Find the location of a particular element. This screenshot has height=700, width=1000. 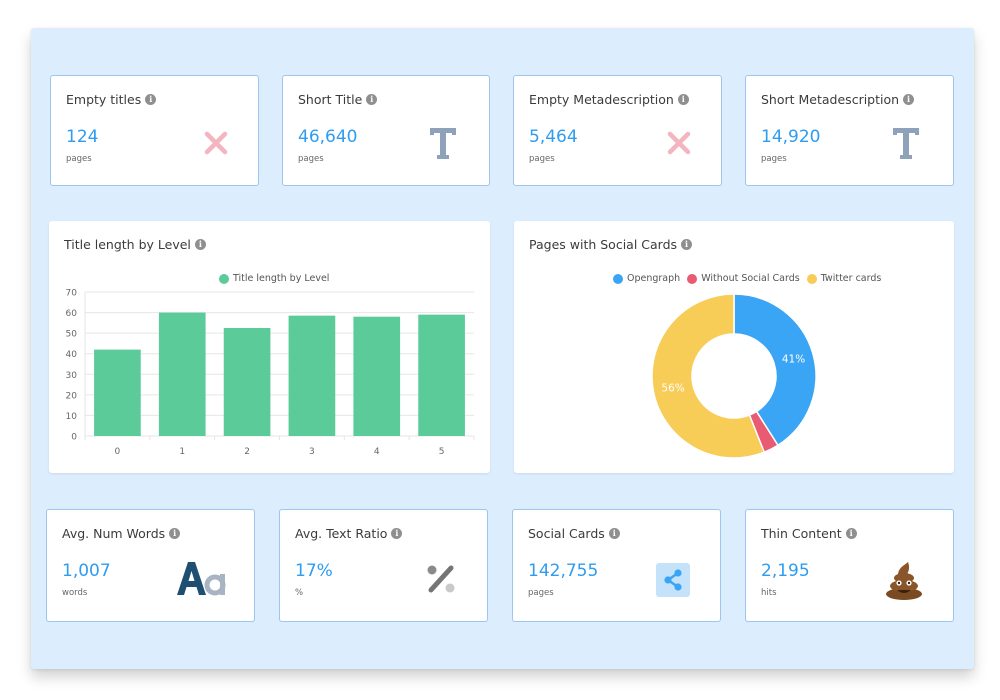

card-value: 14,920 is located at coordinates (791, 137).